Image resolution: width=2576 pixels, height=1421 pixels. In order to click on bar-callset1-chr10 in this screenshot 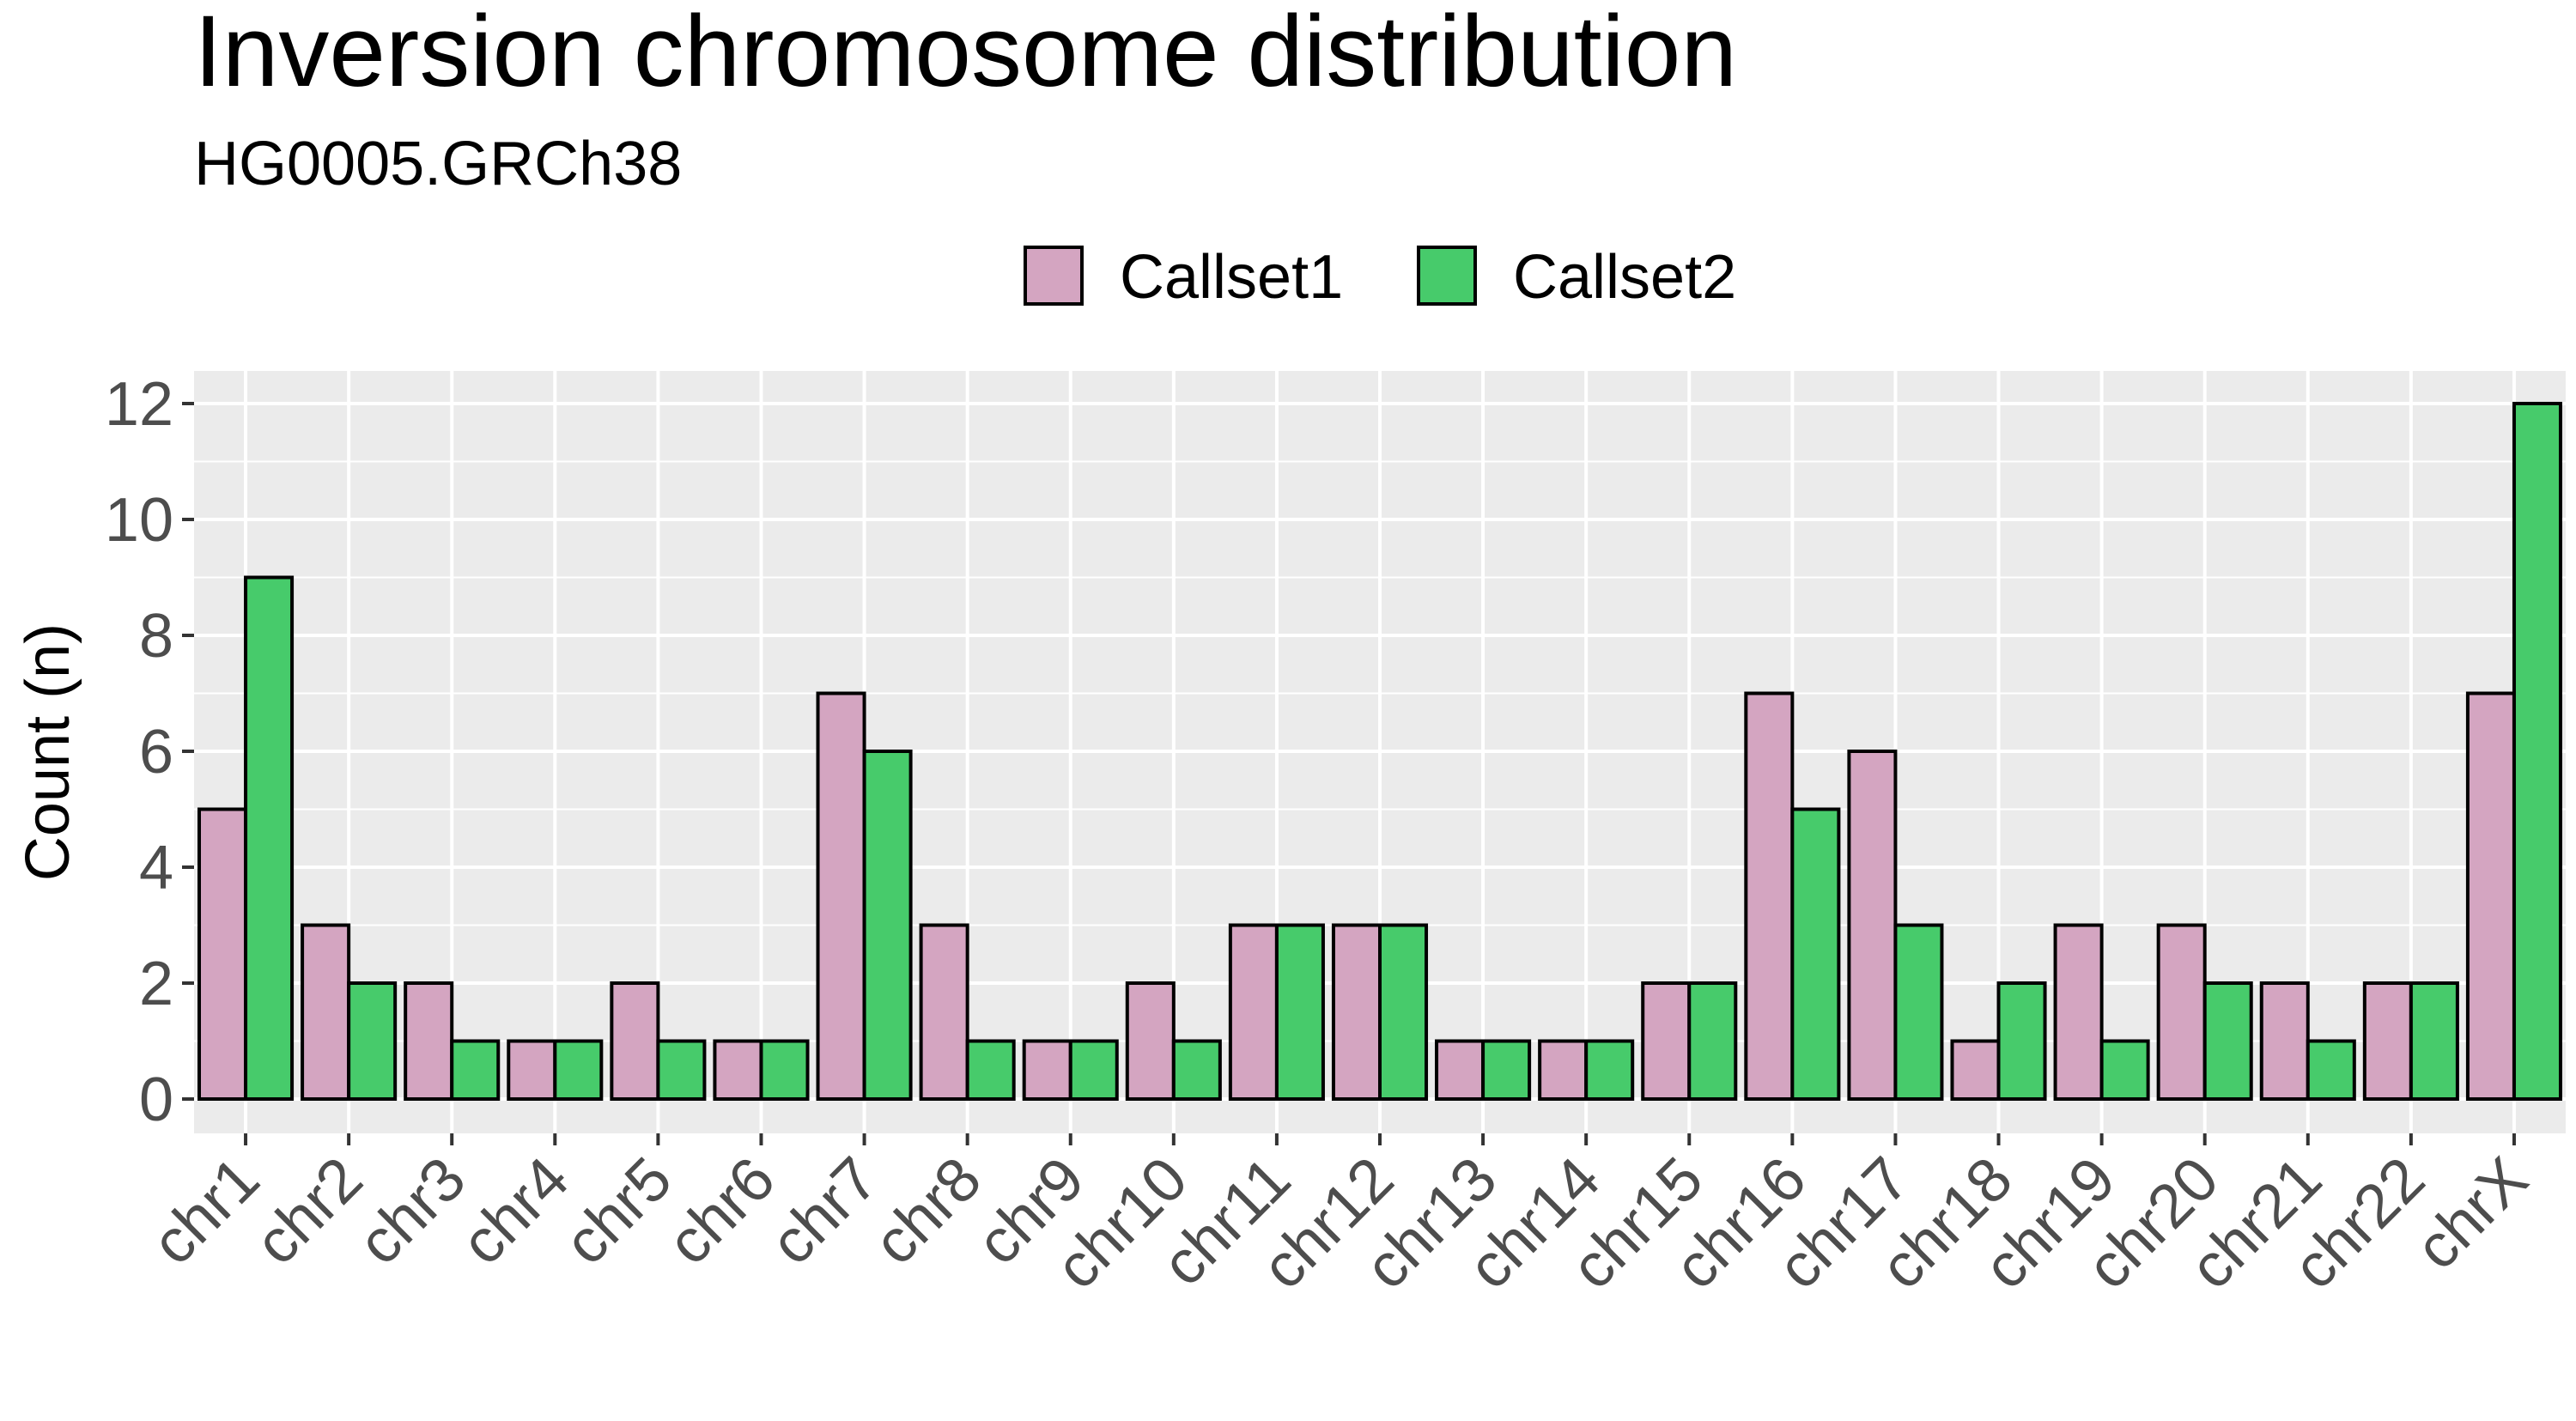, I will do `click(1151, 1041)`.